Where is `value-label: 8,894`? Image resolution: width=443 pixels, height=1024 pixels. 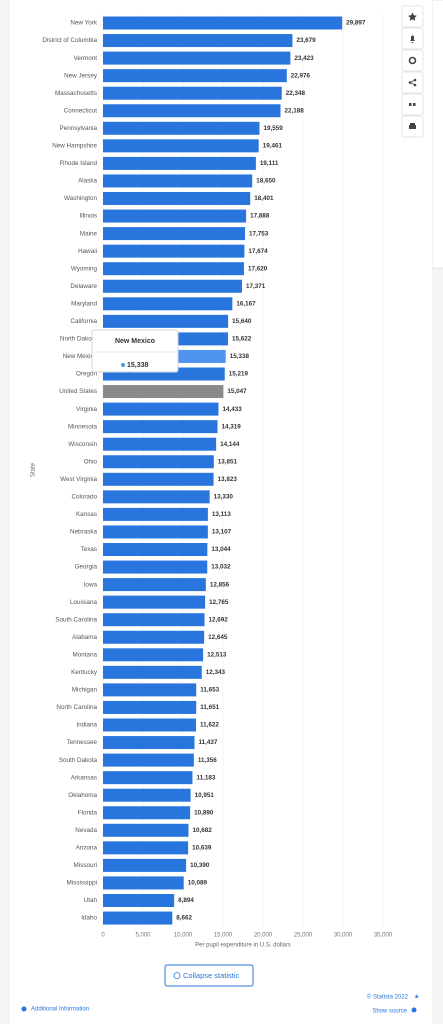 value-label: 8,894 is located at coordinates (186, 900).